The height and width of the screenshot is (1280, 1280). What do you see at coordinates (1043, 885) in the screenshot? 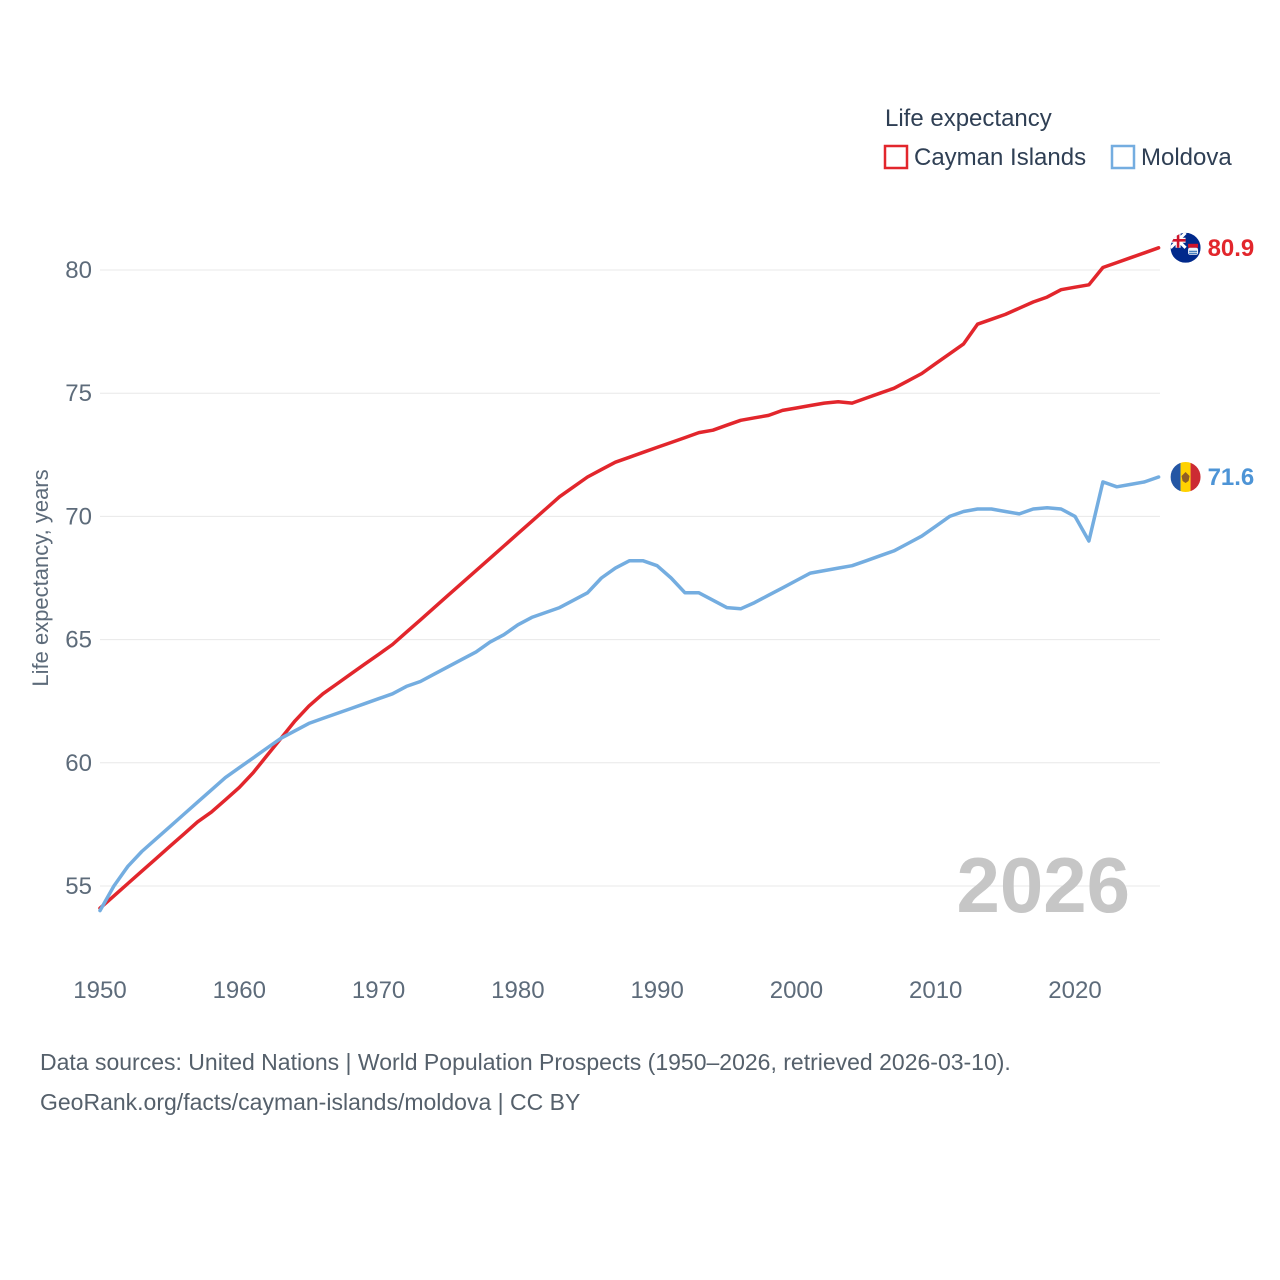
I see `watermark-year: 2026` at bounding box center [1043, 885].